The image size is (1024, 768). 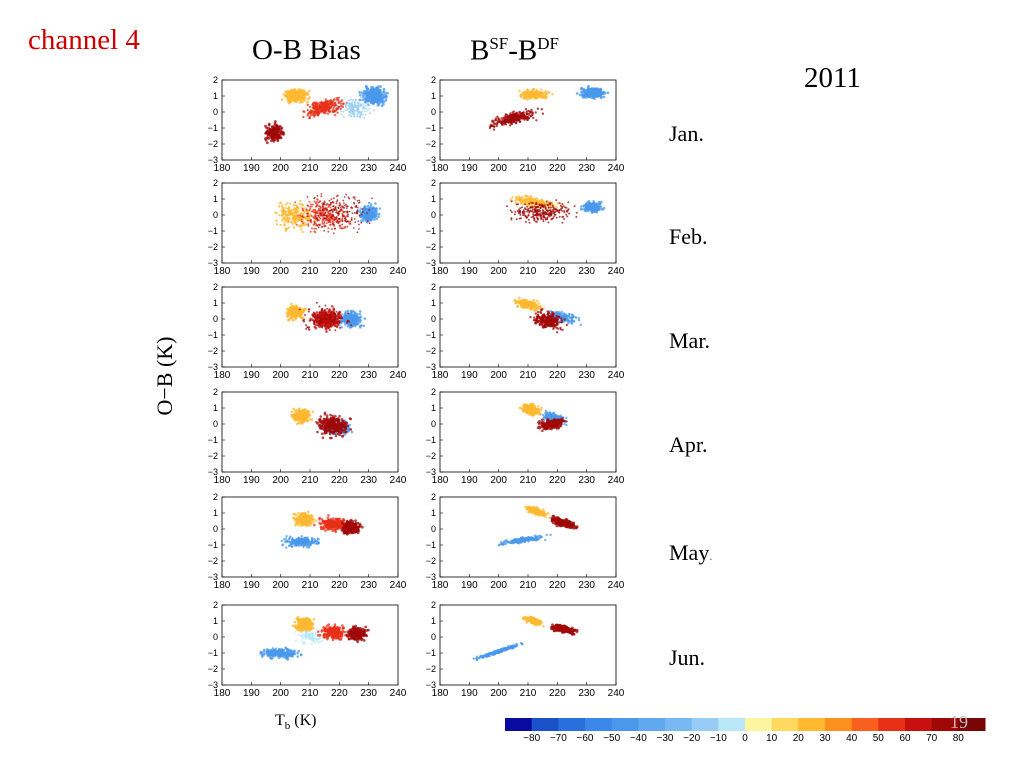 What do you see at coordinates (433, 303) in the screenshot?
I see `y-tick-label: 1` at bounding box center [433, 303].